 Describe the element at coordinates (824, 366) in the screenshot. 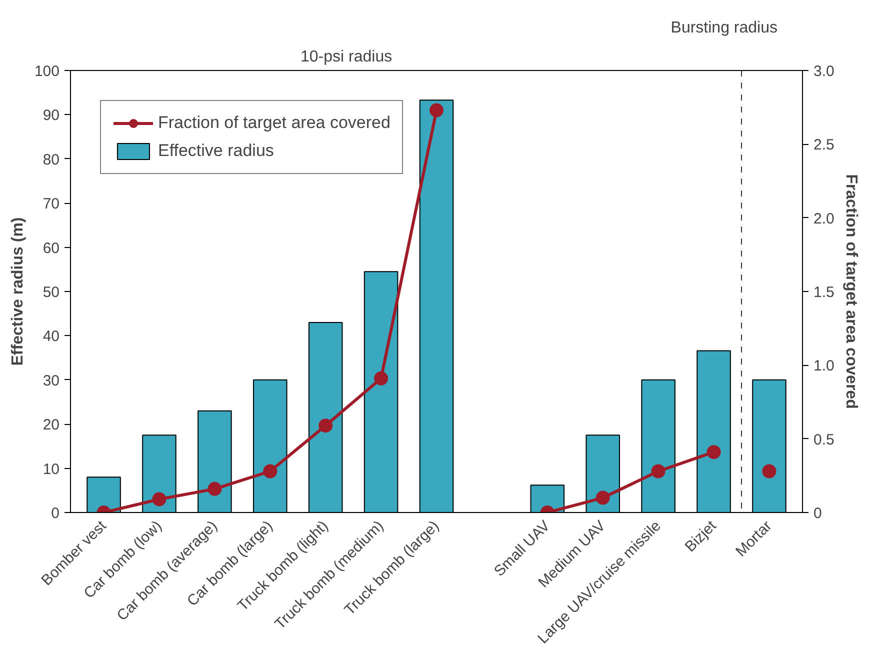

I see `y2-tick-label: 1.0` at that location.